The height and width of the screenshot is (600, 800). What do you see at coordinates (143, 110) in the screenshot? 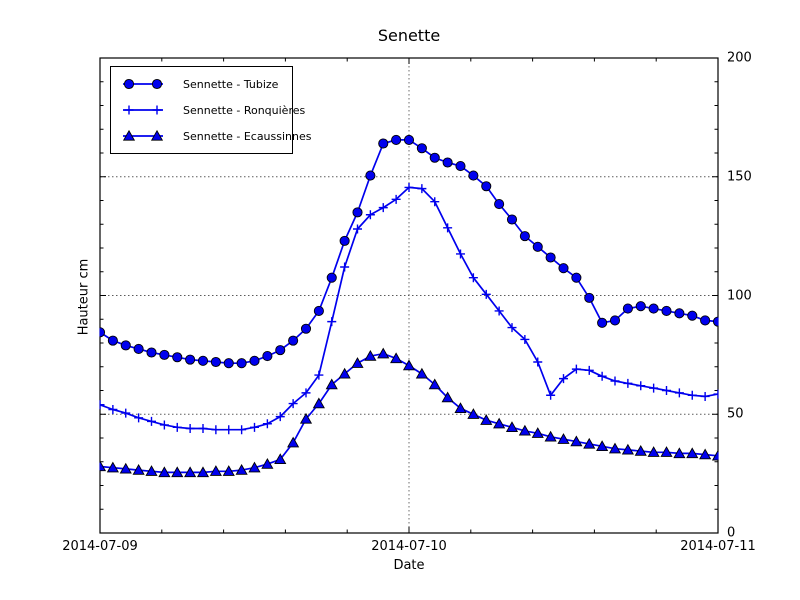
I see `plus-marker-line-icon` at bounding box center [143, 110].